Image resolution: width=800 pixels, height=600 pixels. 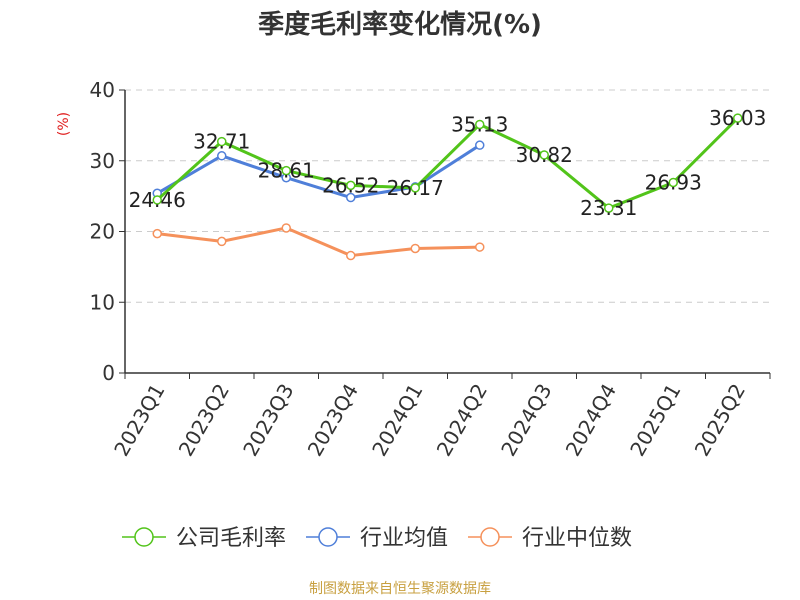 I want to click on legend-label: 行业中位数, so click(x=577, y=538).